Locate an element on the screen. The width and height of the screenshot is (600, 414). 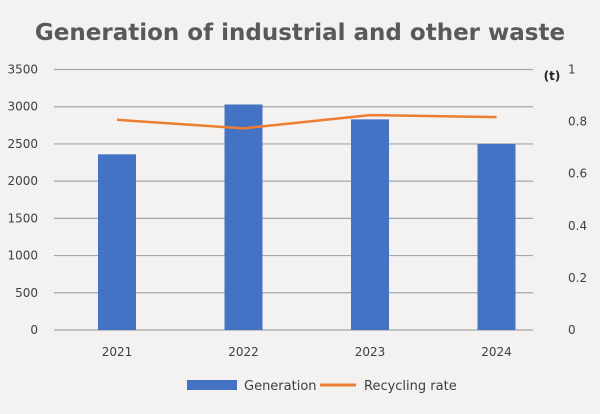
left-tick-label: 3500 is located at coordinates (22, 70).